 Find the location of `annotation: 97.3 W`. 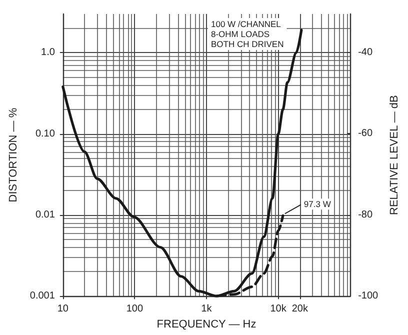

annotation: 97.3 W is located at coordinates (317, 204).